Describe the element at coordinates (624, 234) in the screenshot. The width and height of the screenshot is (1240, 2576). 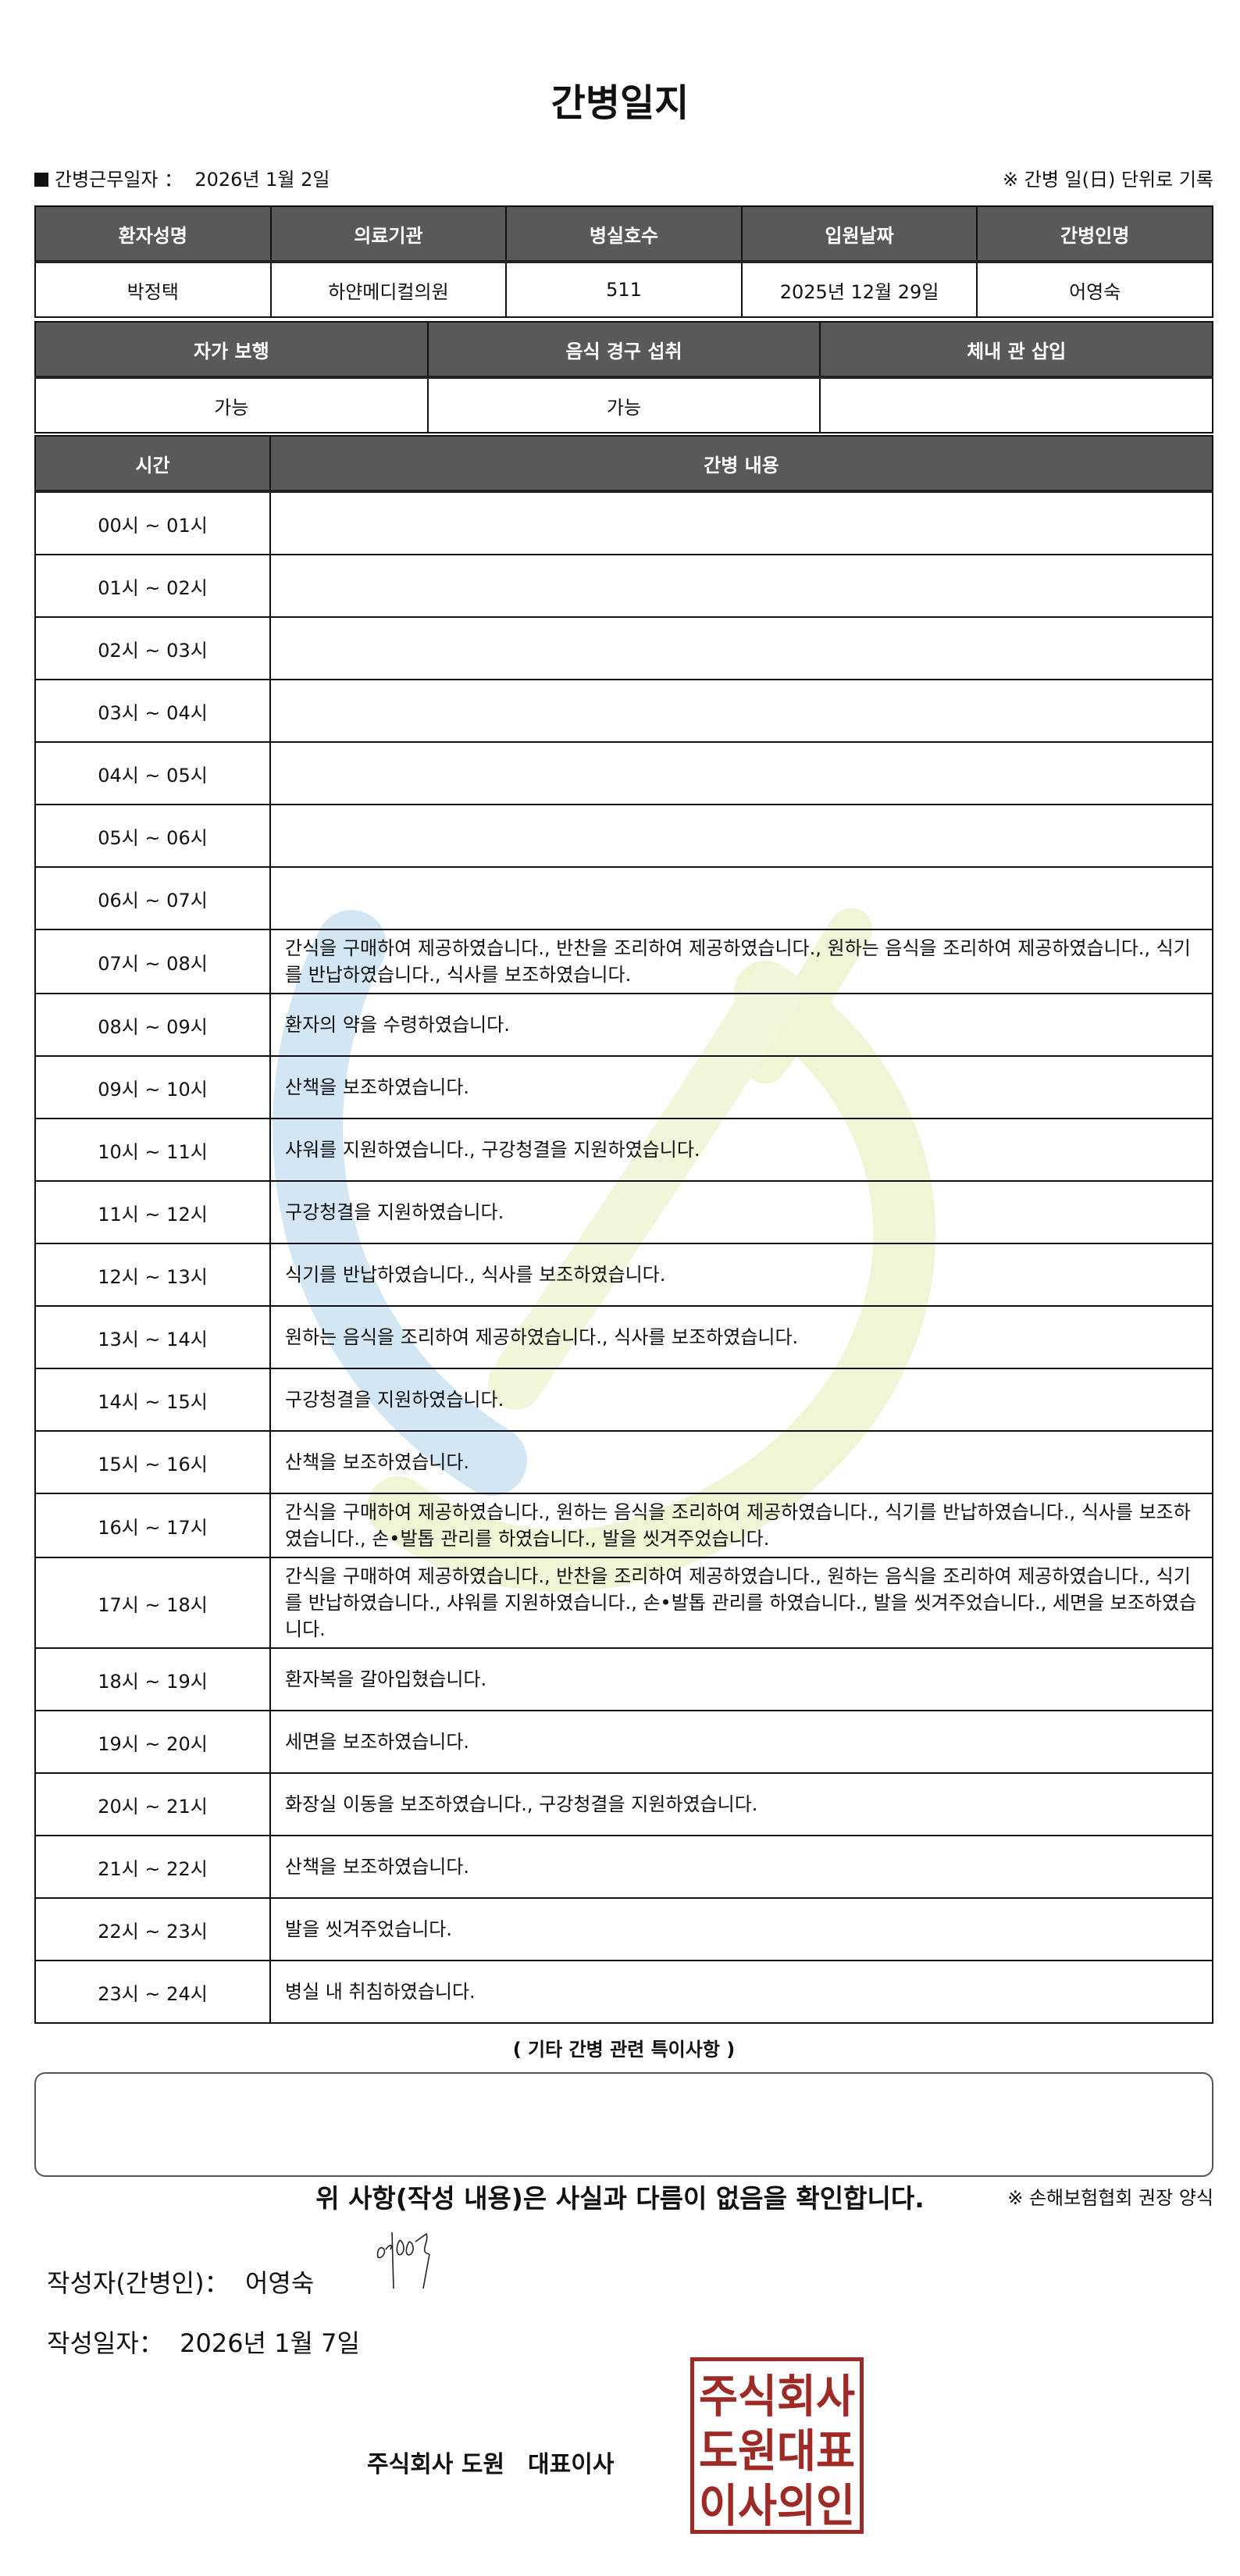
I see `header-room: 병실호수` at that location.